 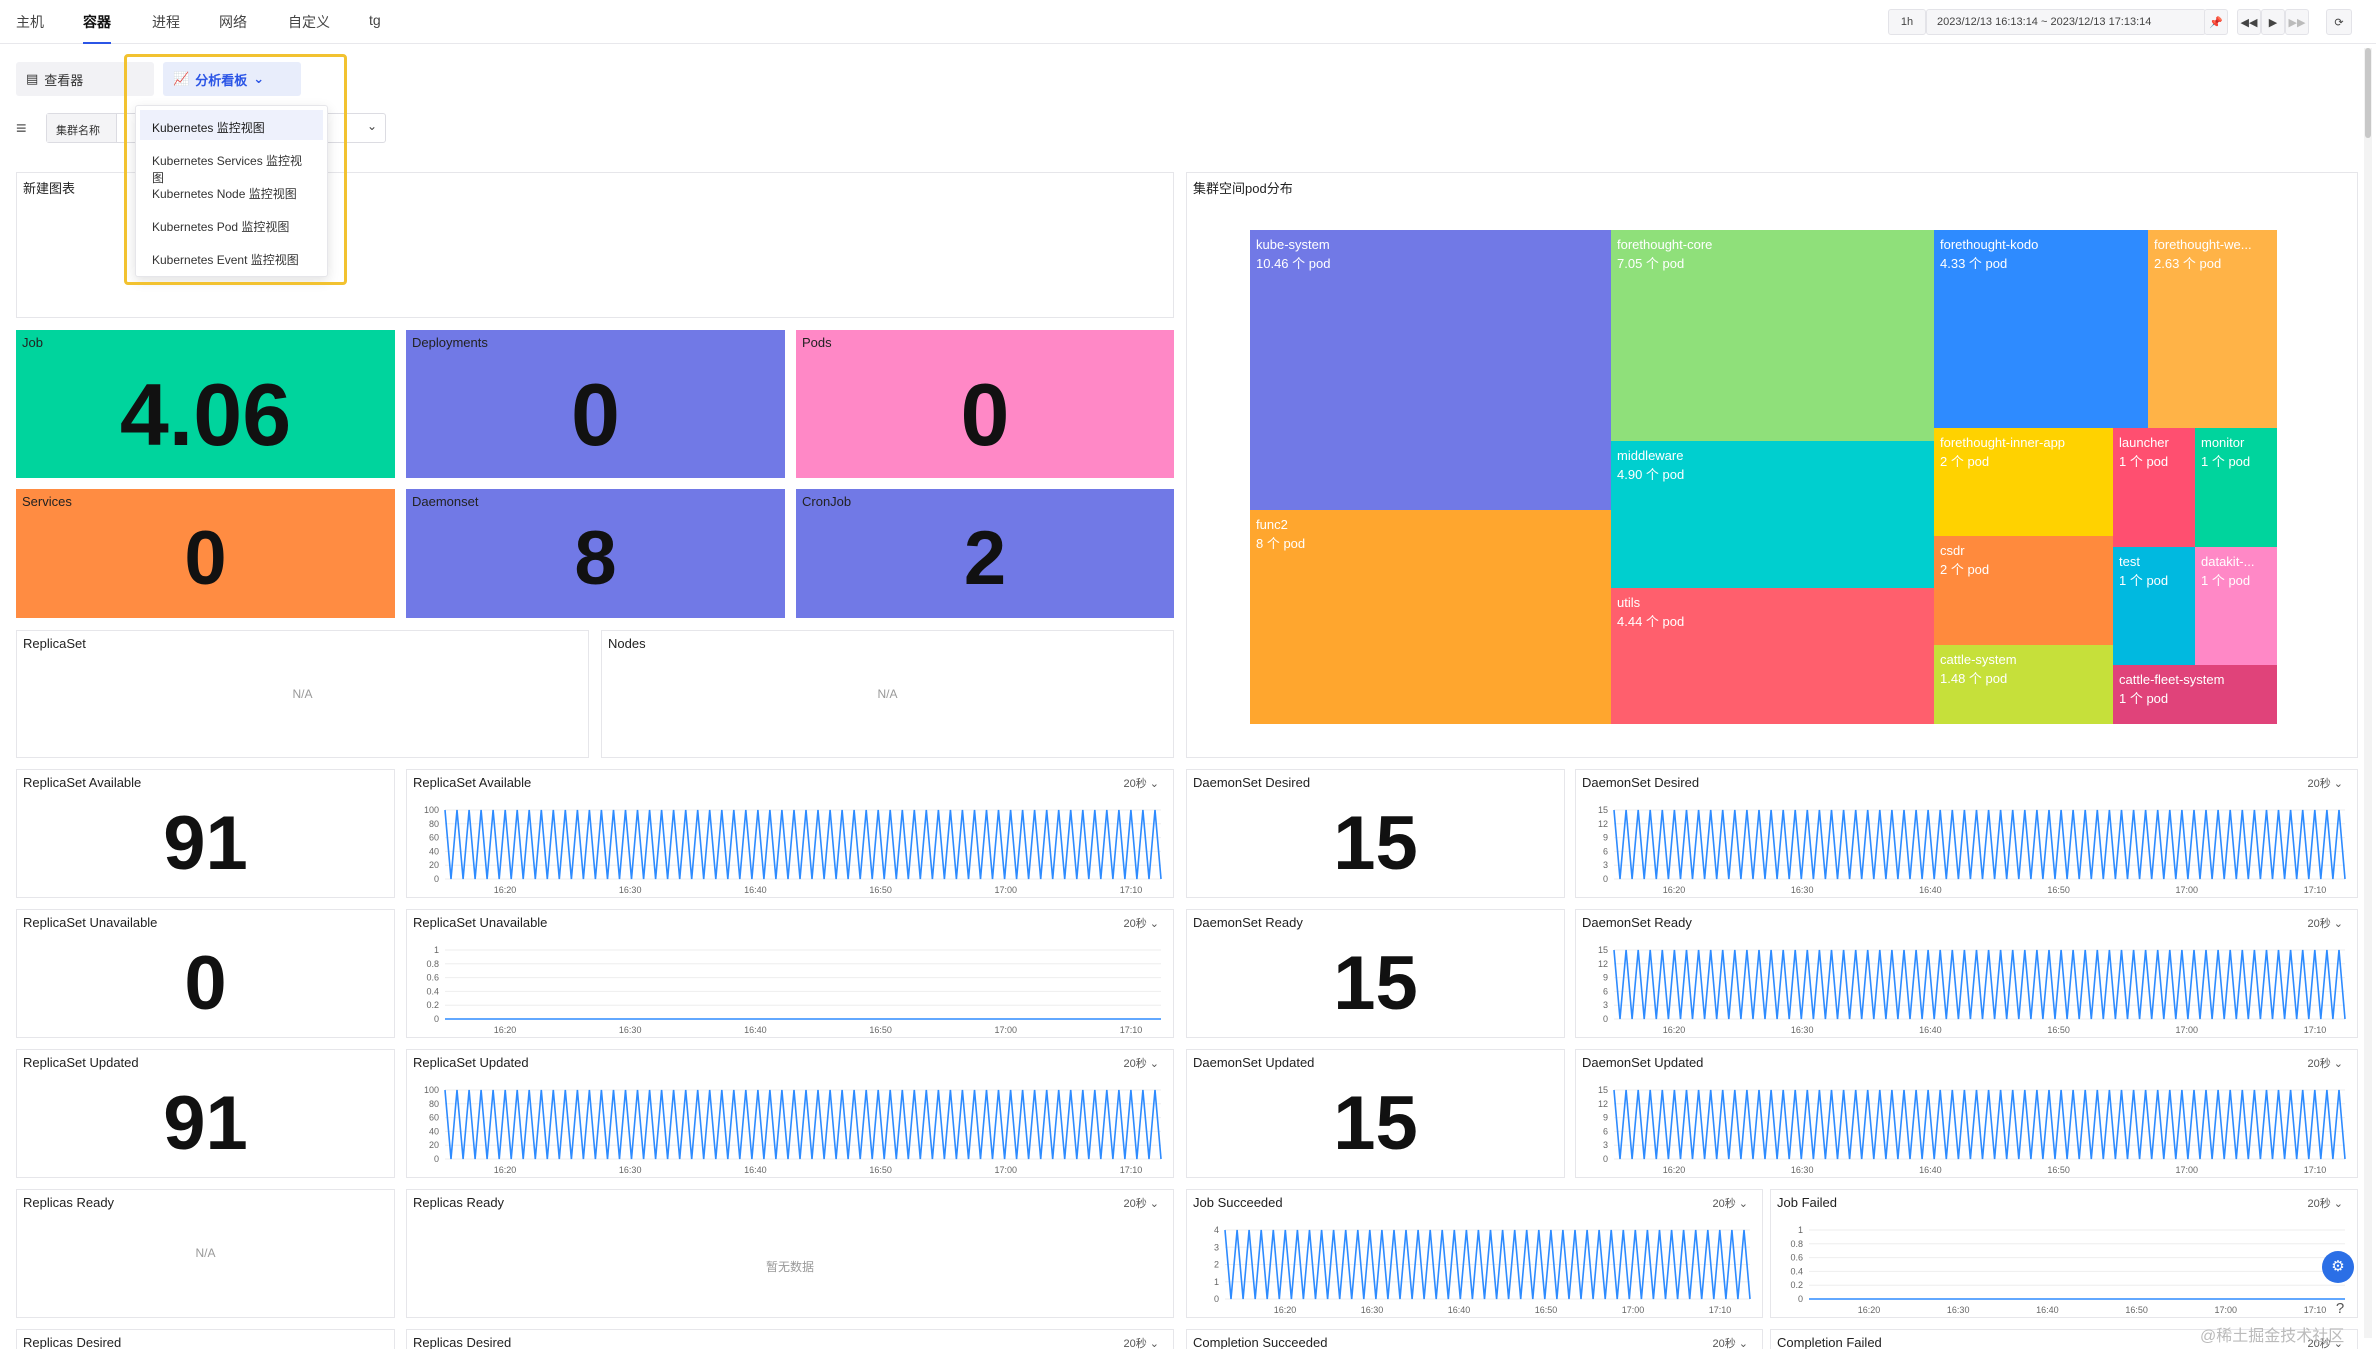 What do you see at coordinates (2023, 590) in the screenshot?
I see `treemap-cell: csdr 2 个 pod` at bounding box center [2023, 590].